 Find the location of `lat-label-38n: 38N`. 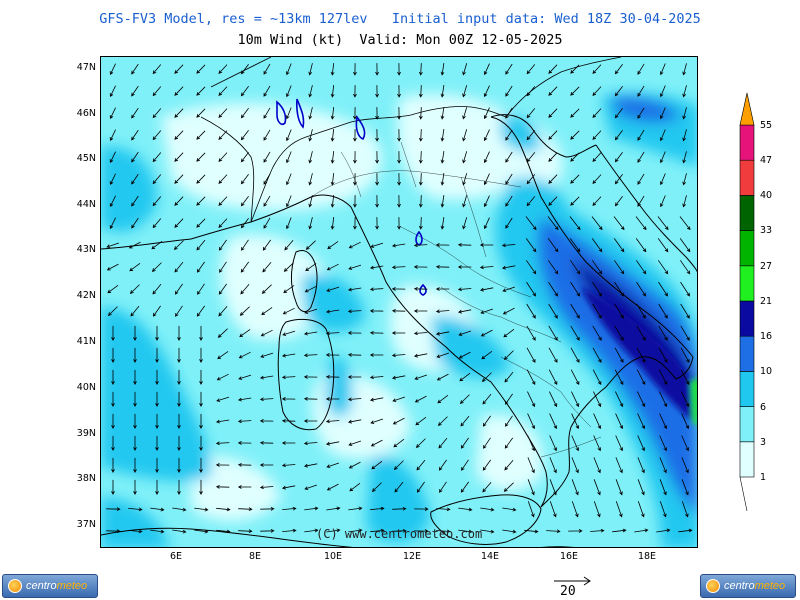

lat-label-38n: 38N is located at coordinates (86, 478).